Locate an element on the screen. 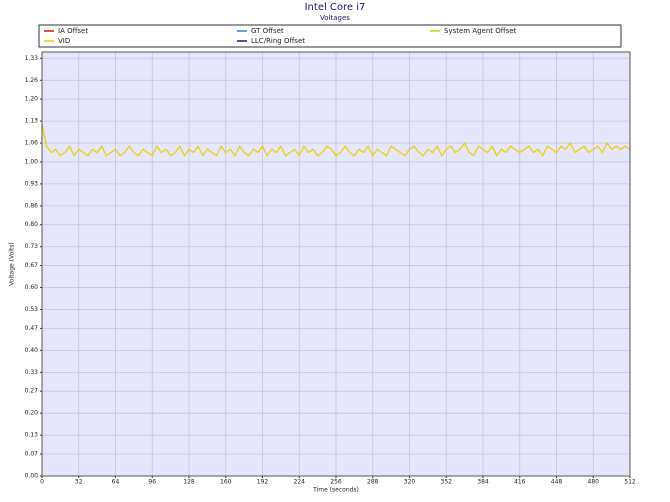  x-tick-label: 256 is located at coordinates (336, 482).